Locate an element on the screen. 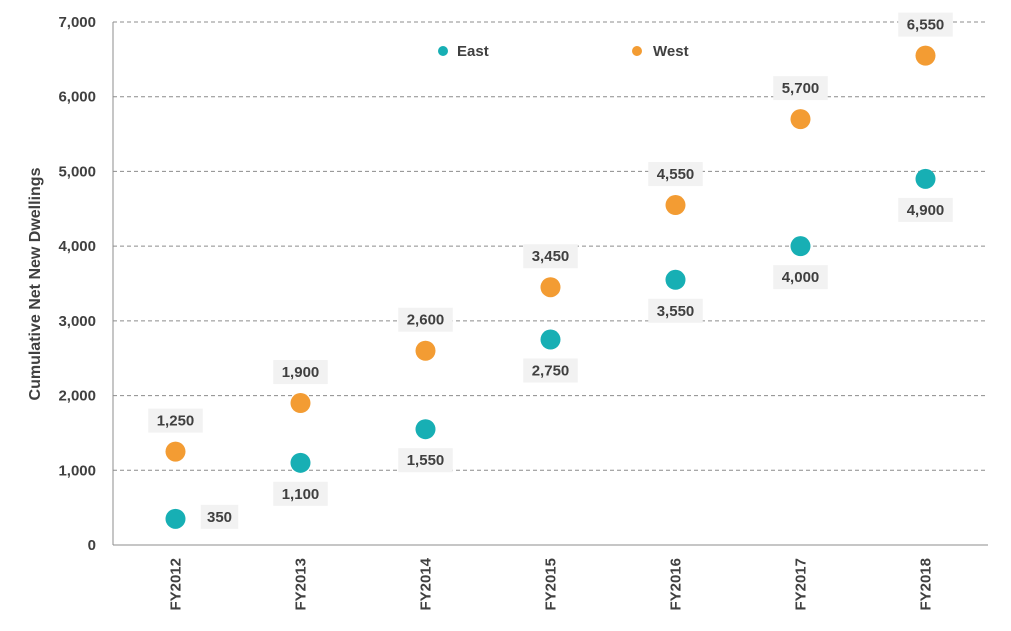 The height and width of the screenshot is (631, 1011). data-label: 5,700 is located at coordinates (801, 88).